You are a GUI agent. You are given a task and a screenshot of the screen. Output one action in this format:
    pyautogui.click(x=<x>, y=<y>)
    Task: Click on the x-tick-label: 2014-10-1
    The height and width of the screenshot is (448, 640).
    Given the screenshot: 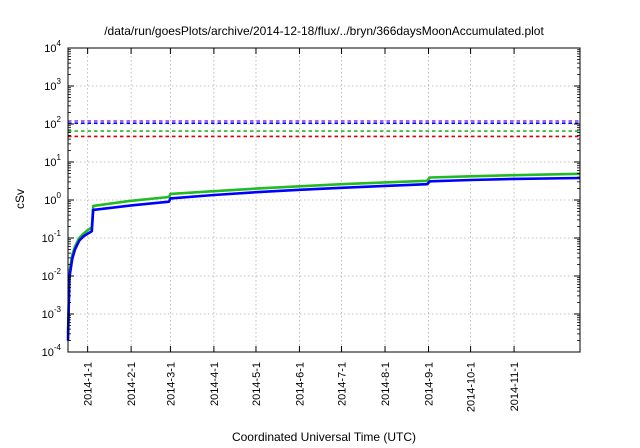 What is the action you would take?
    pyautogui.click(x=472, y=387)
    